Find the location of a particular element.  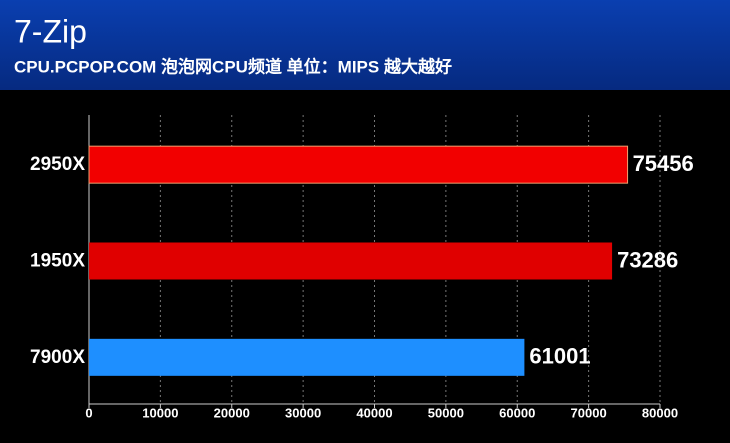

y-tick-label: 7900X is located at coordinates (57, 357).